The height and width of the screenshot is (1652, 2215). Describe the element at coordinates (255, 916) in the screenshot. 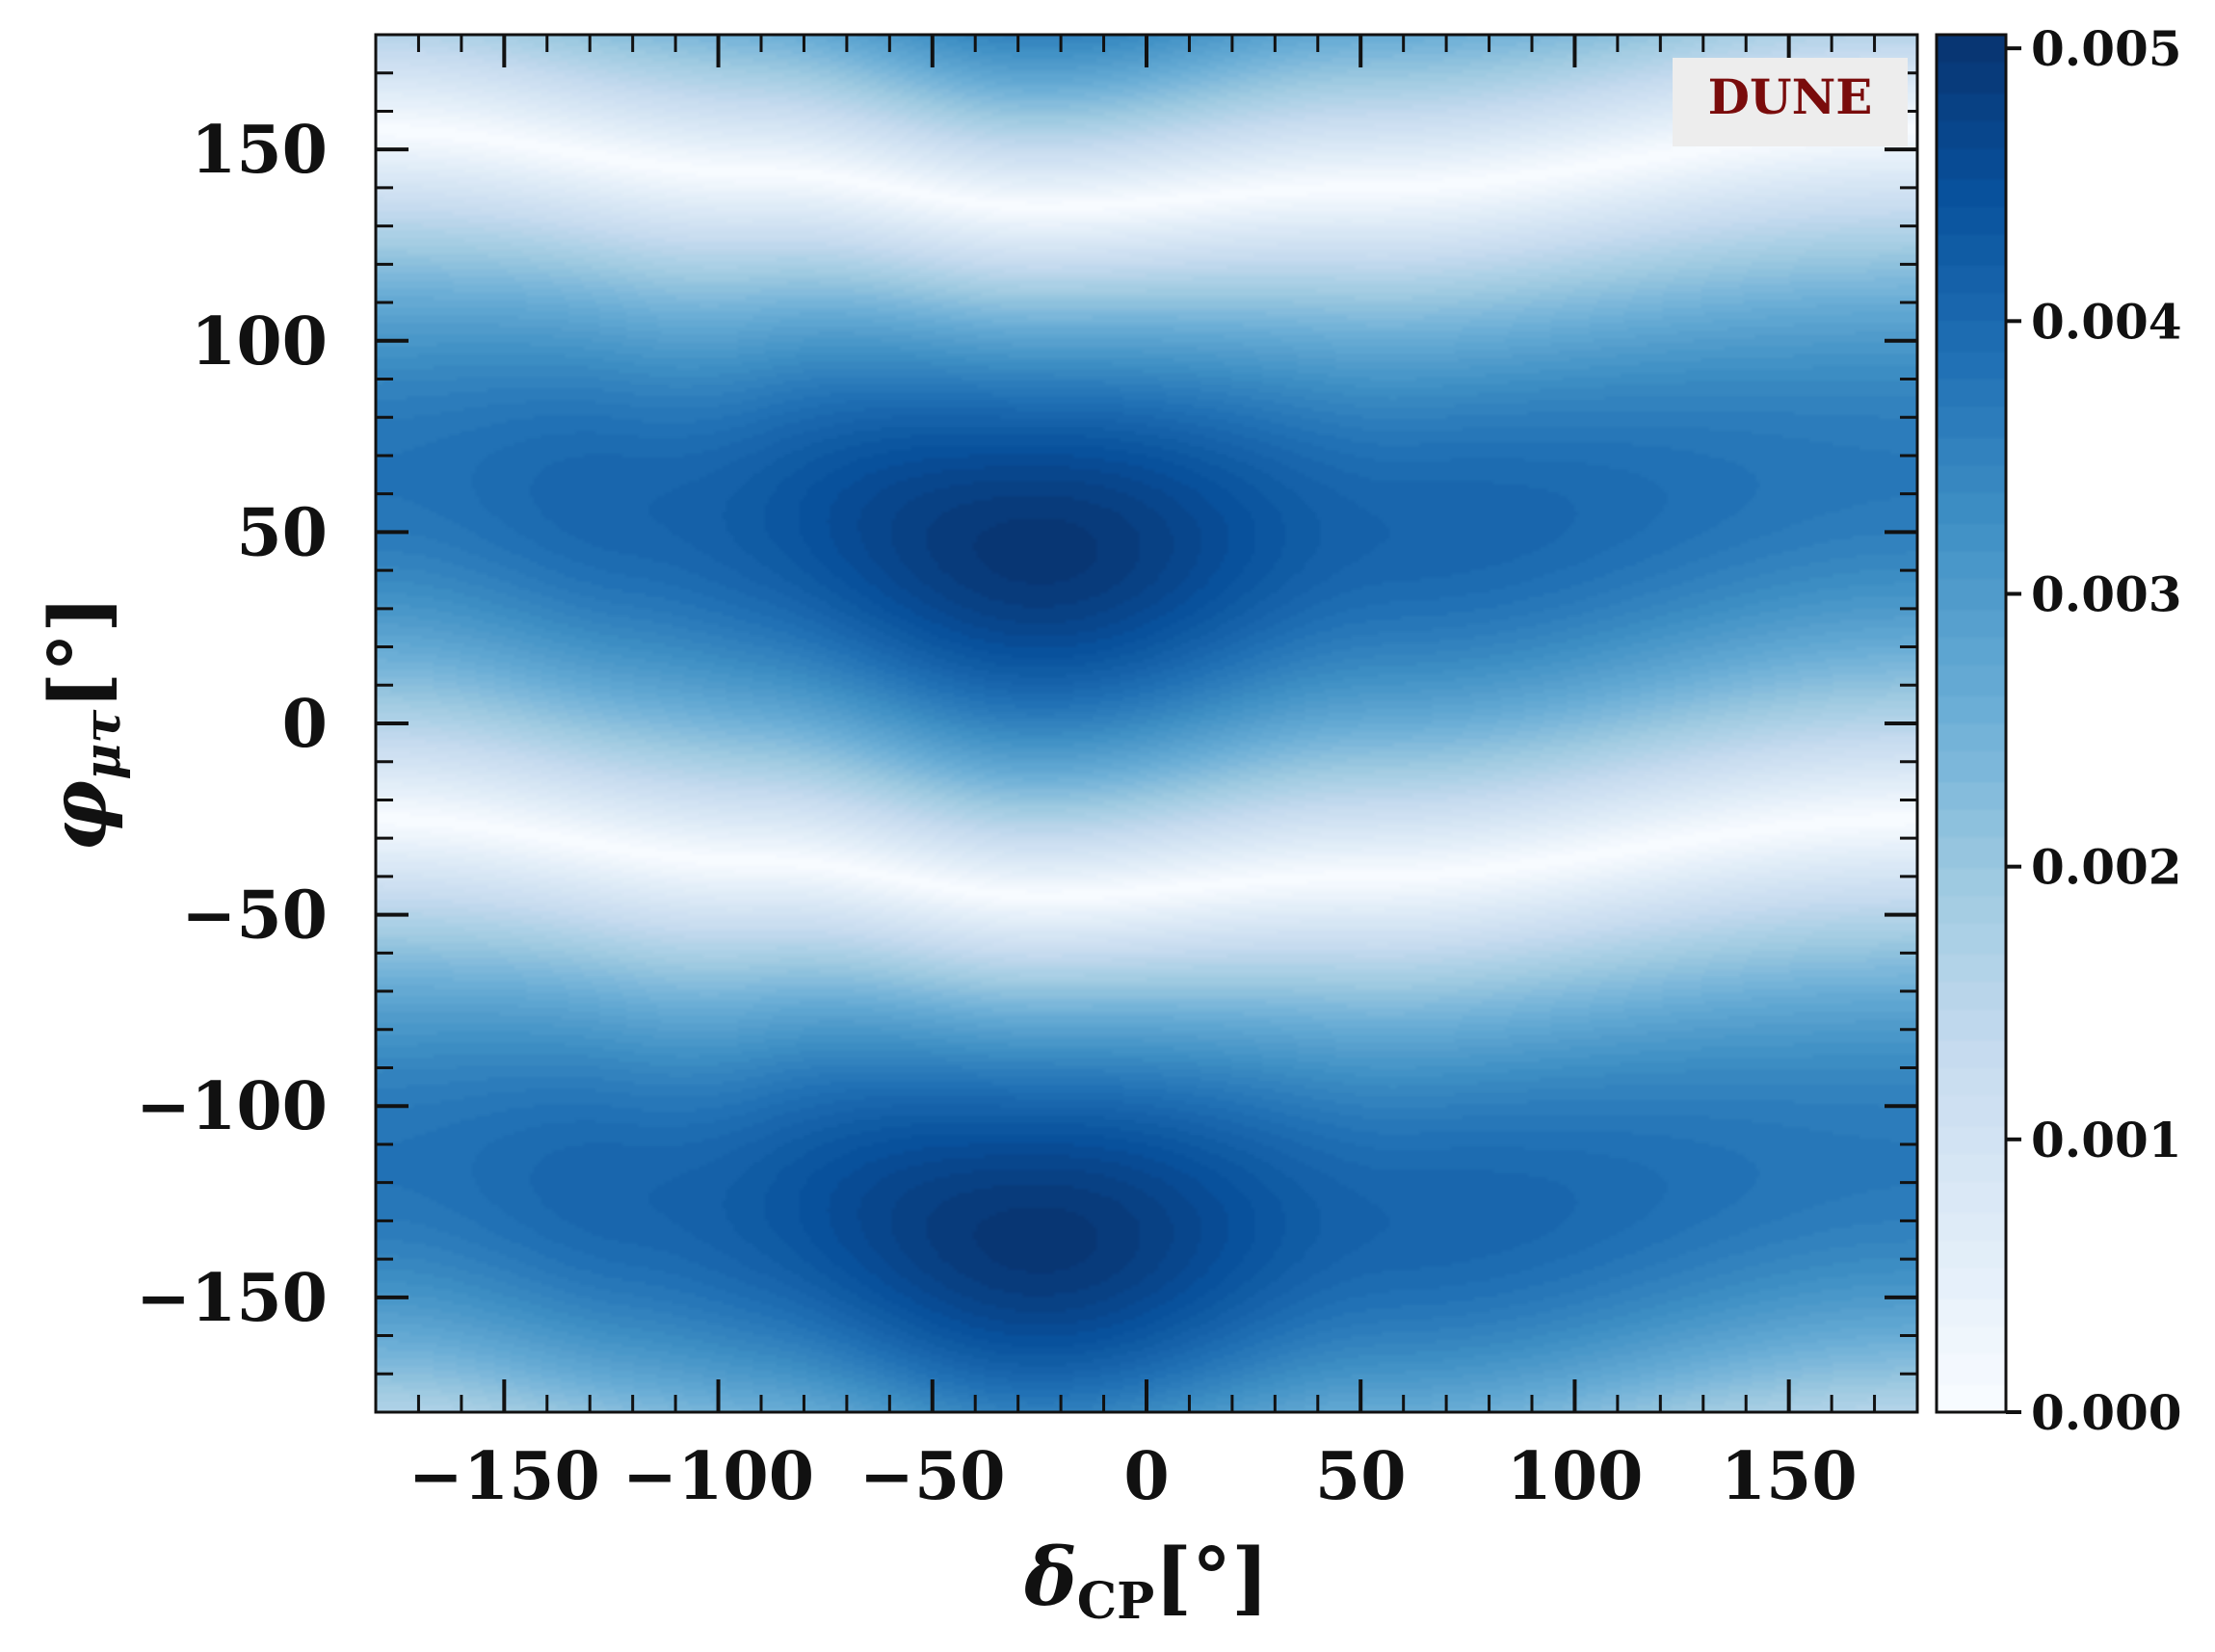

I see `y-tick-label: −50` at that location.